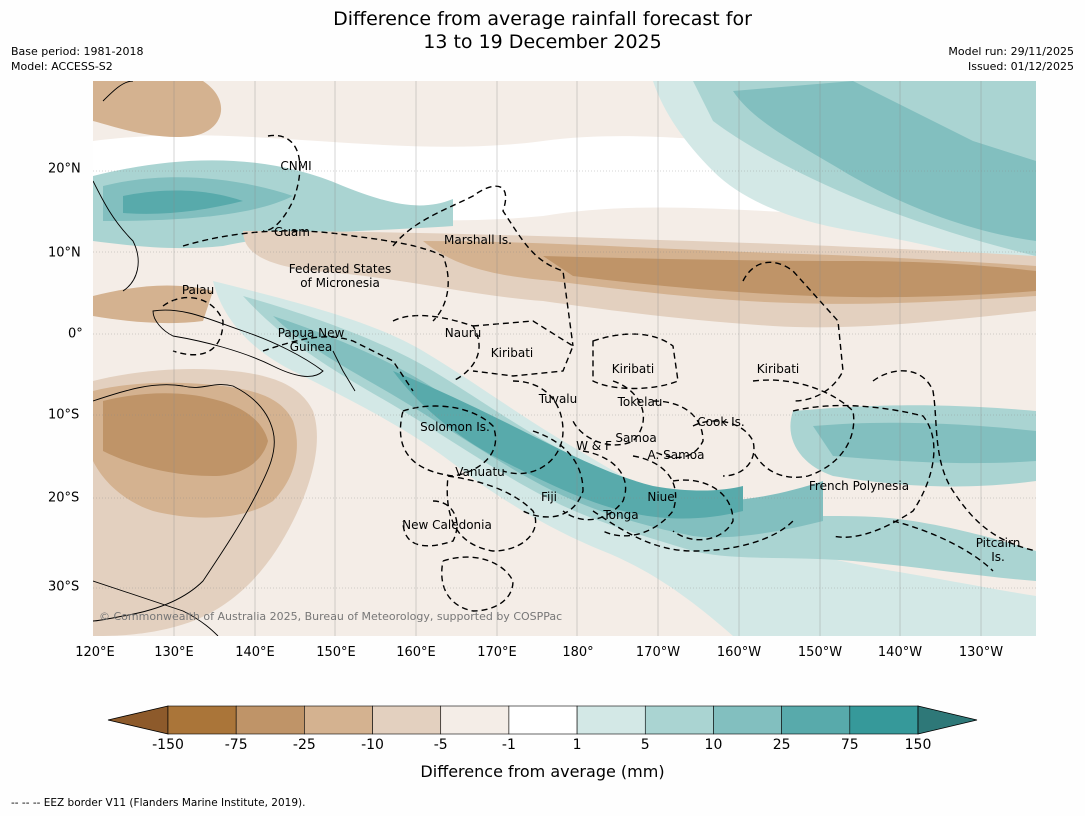 This screenshot has width=1085, height=816. I want to click on label-new-caledonia: New Caledonia, so click(447, 525).